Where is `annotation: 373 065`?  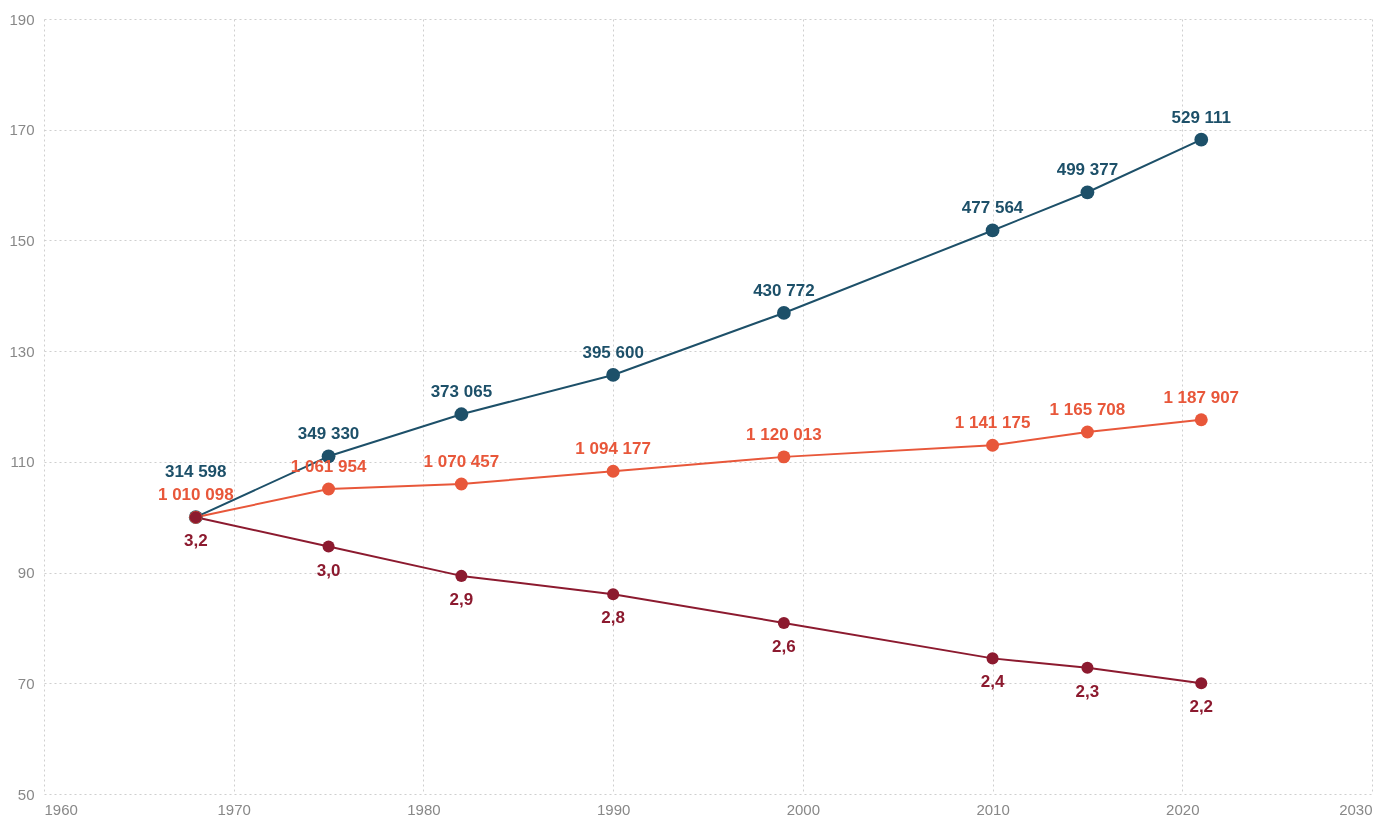 annotation: 373 065 is located at coordinates (461, 392).